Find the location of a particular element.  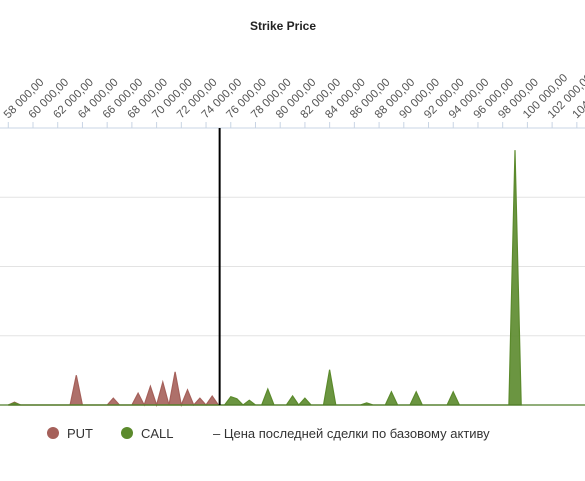

legend-label: CALL is located at coordinates (157, 433).